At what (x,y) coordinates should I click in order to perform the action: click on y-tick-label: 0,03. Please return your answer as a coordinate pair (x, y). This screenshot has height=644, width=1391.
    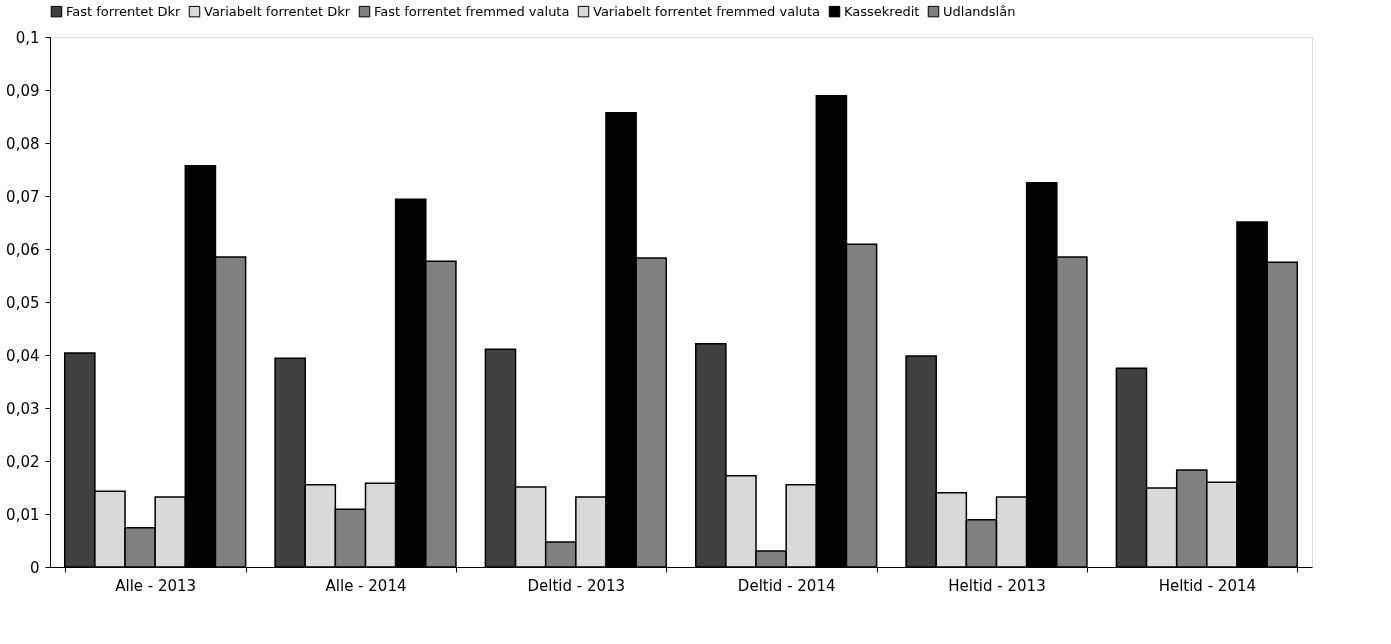
    Looking at the image, I should click on (23, 408).